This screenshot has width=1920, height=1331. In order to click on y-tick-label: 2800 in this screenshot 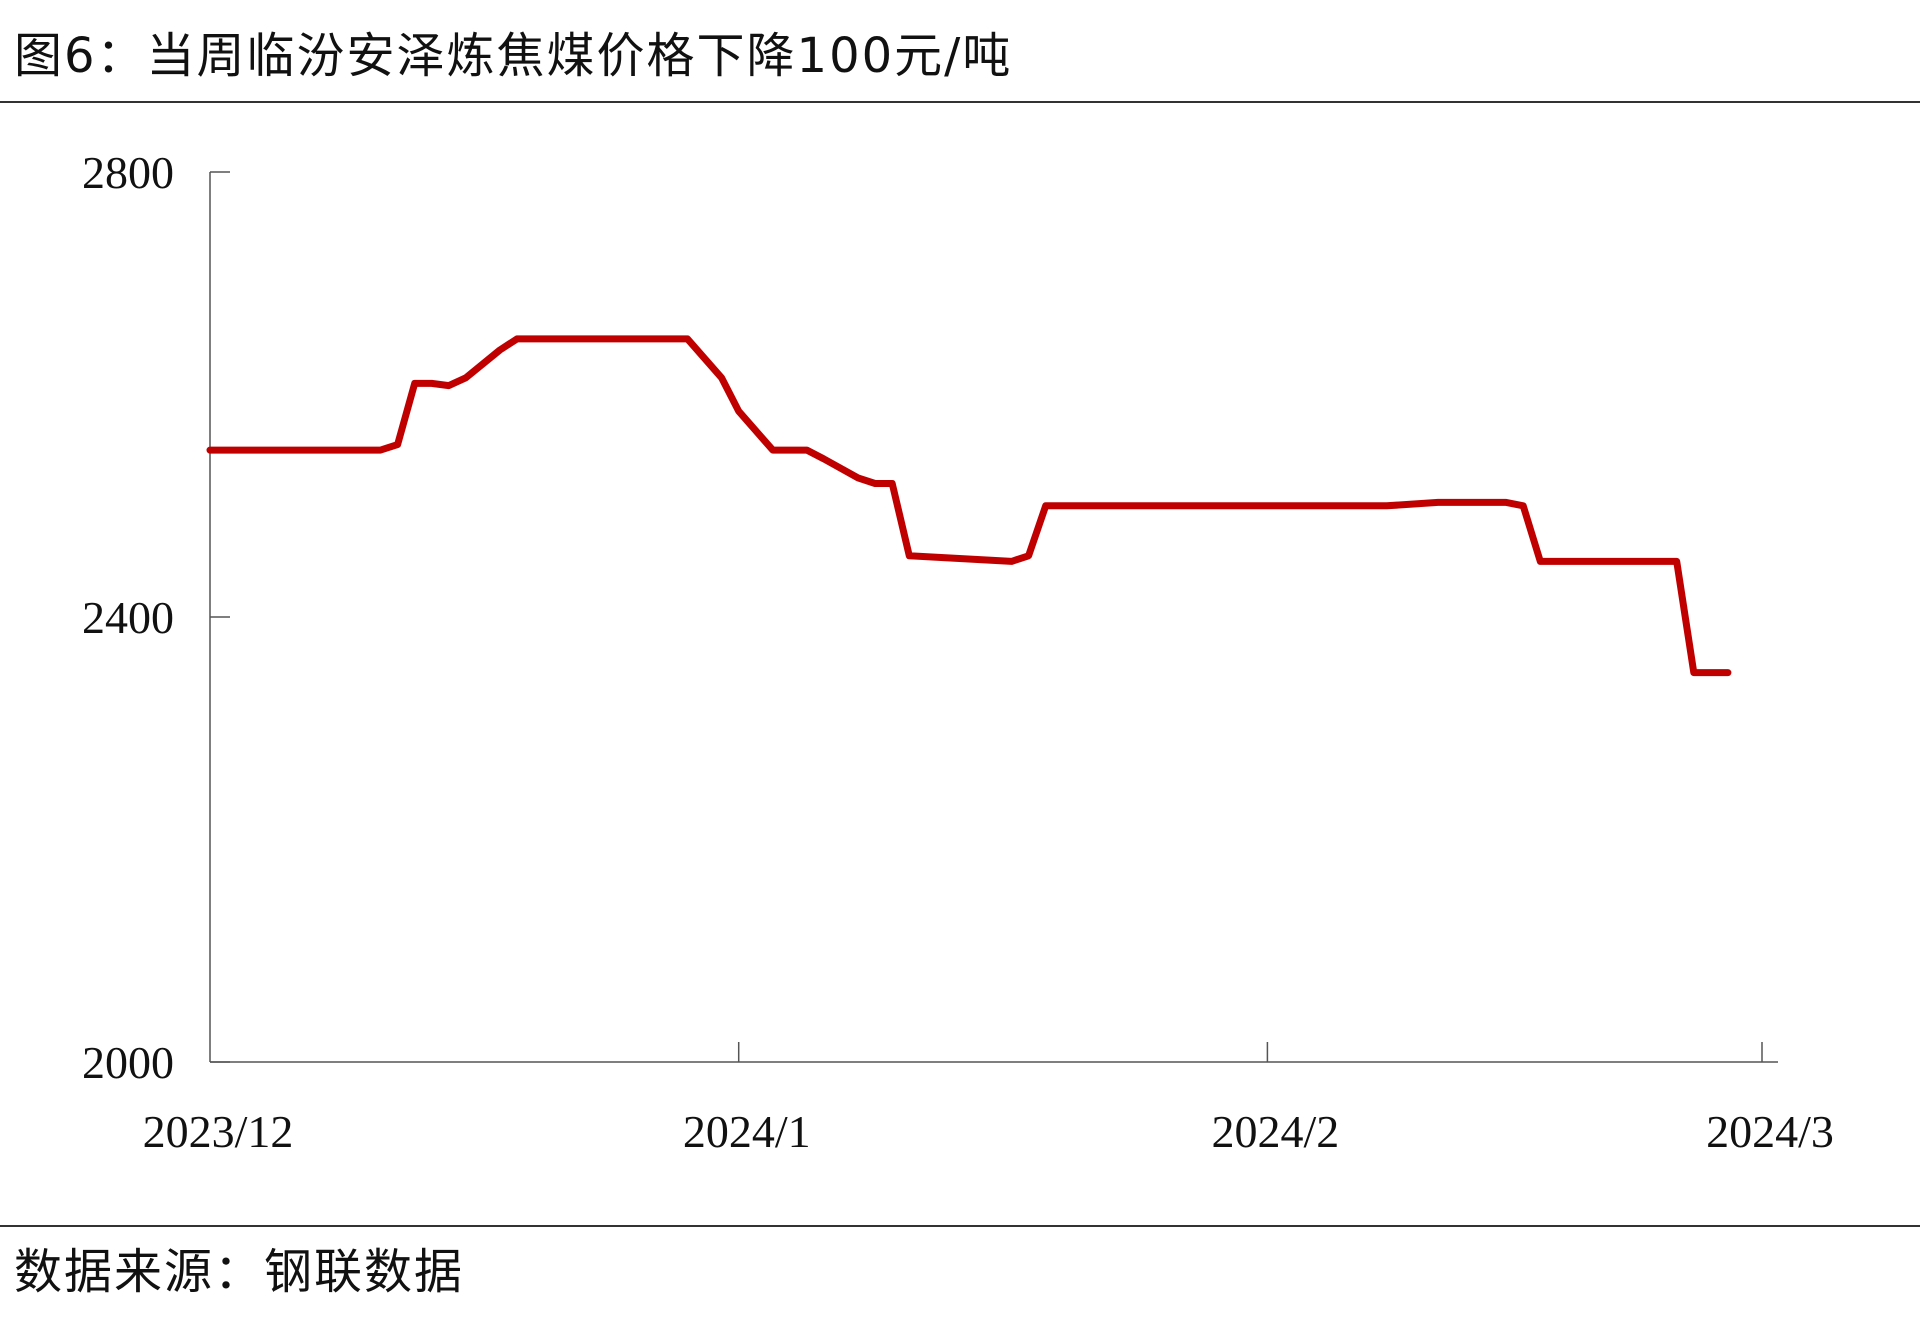, I will do `click(128, 172)`.